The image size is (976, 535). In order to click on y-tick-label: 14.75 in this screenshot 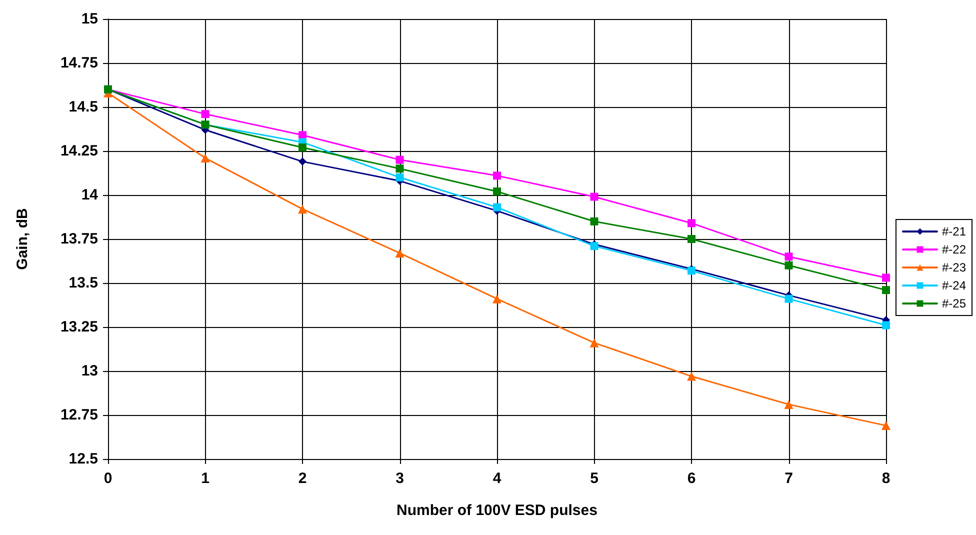, I will do `click(79, 63)`.